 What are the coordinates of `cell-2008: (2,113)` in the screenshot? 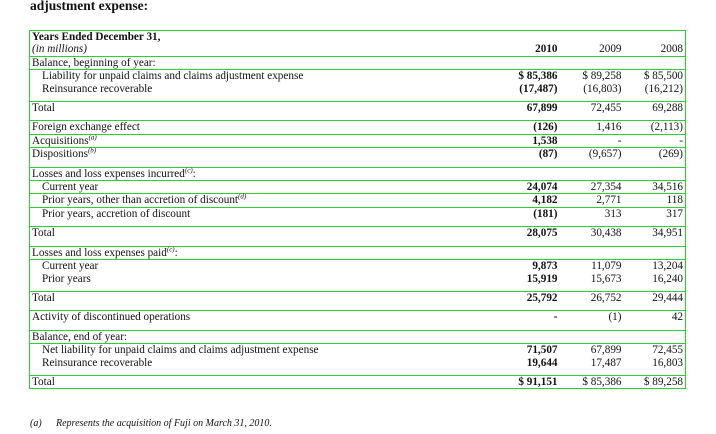 It's located at (654, 127).